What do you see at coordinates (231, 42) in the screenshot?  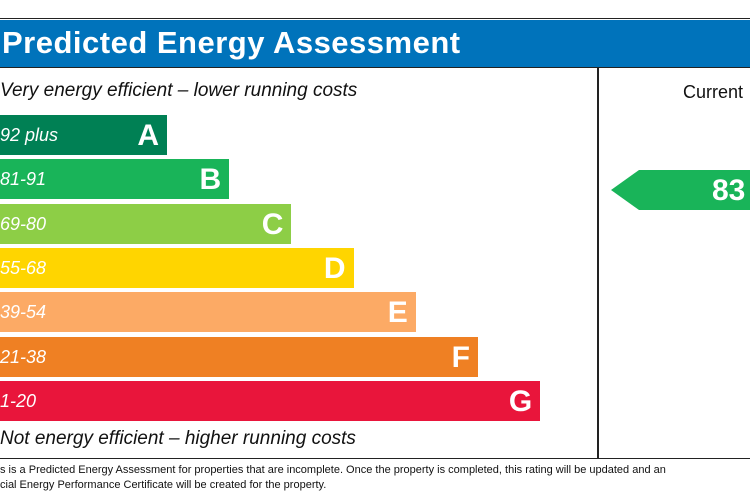 I see `page-title: Predicted Energy Assessment` at bounding box center [231, 42].